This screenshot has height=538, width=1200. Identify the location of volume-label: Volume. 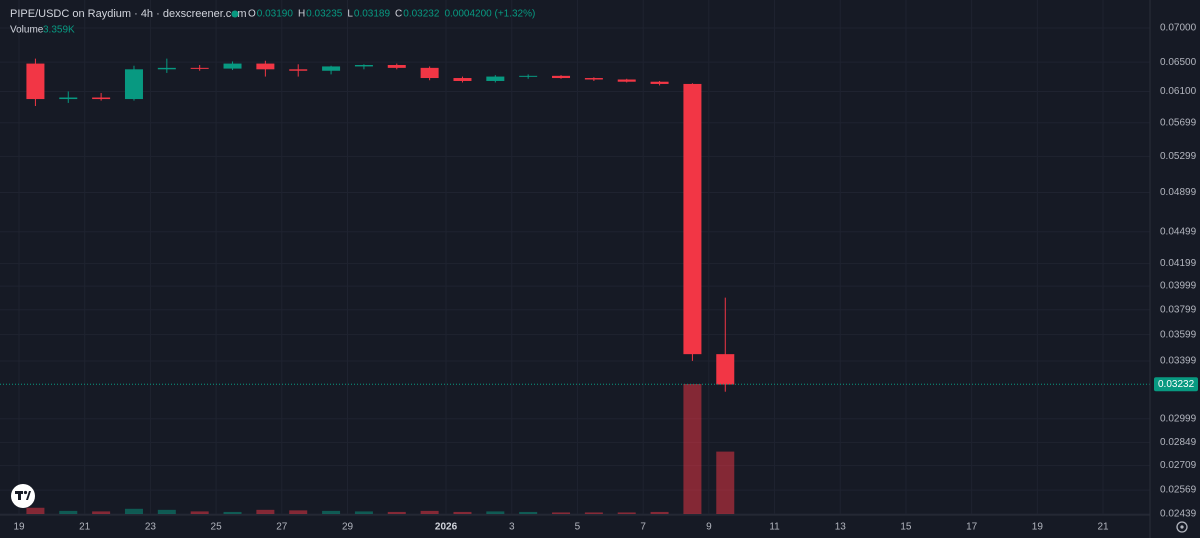
(27, 30).